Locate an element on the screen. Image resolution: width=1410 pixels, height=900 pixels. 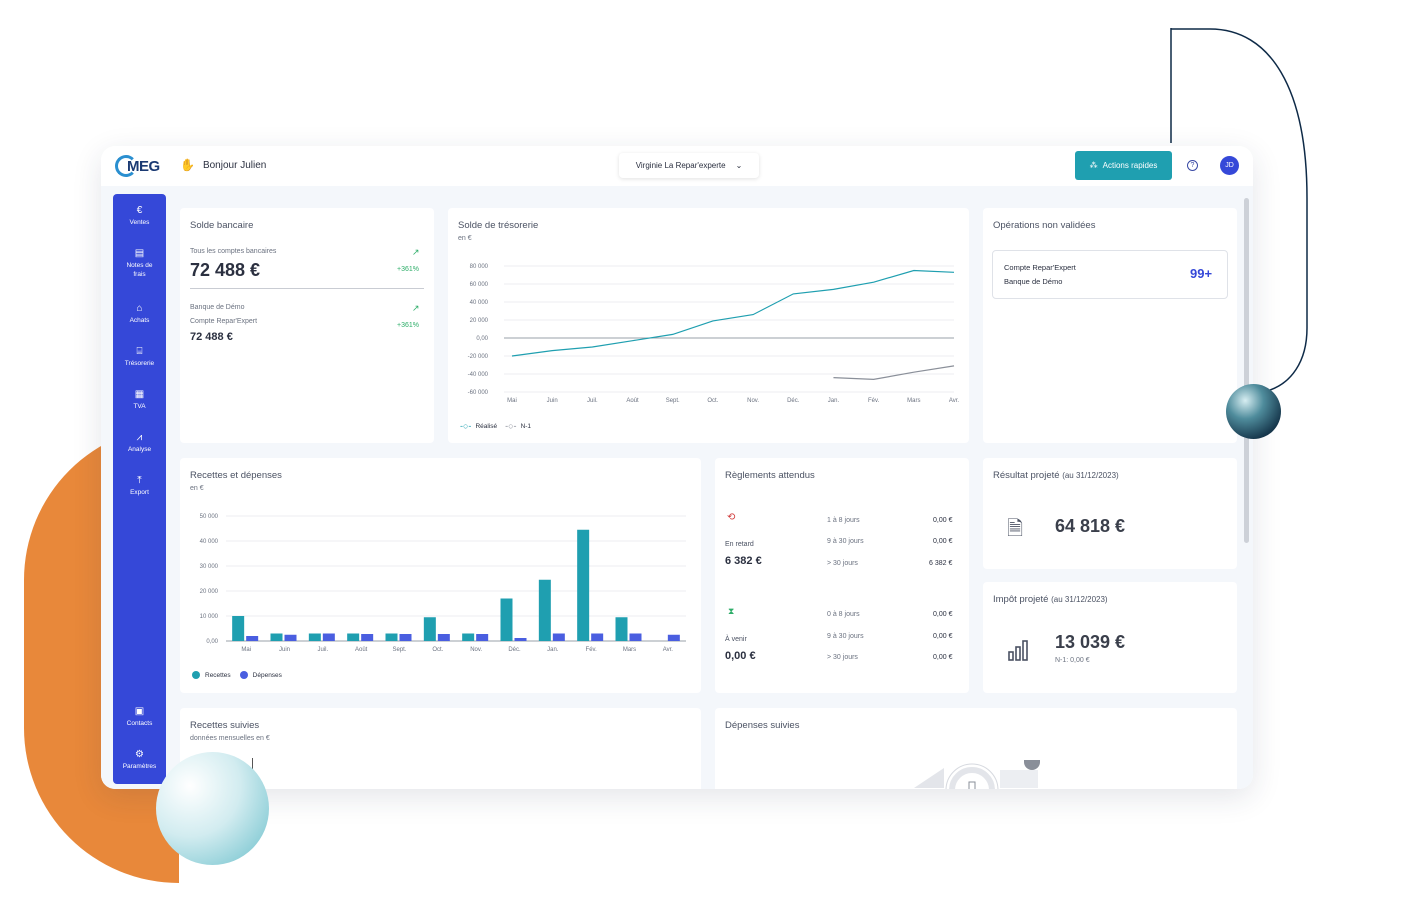
account-name: Compte Repar'Expert is located at coordinates (224, 321).